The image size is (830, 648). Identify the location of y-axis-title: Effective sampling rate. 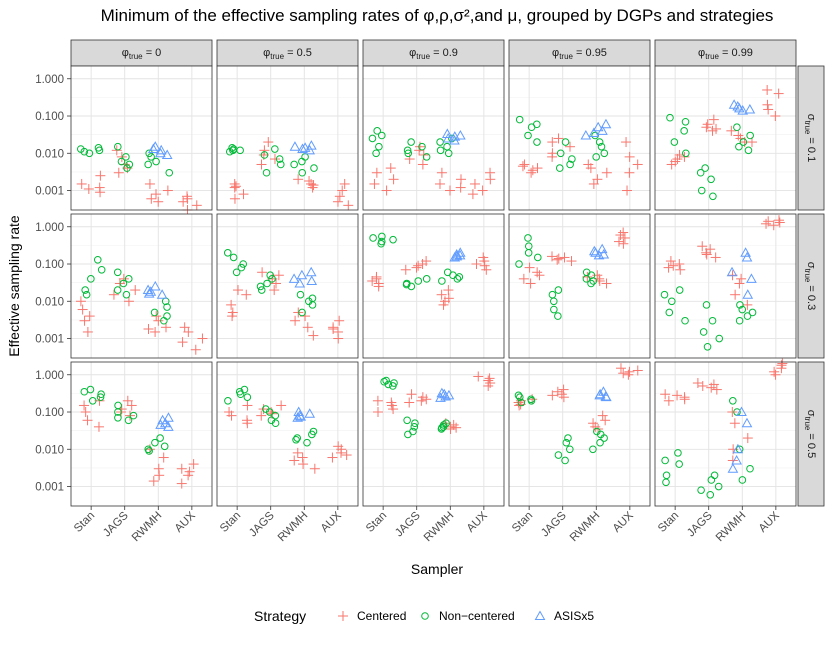
(14, 286).